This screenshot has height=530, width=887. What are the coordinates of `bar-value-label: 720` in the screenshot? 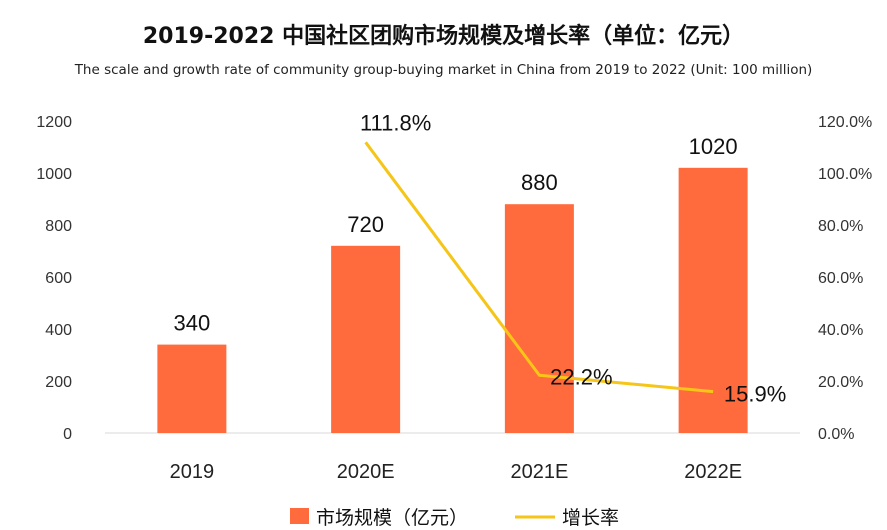 It's located at (365, 224).